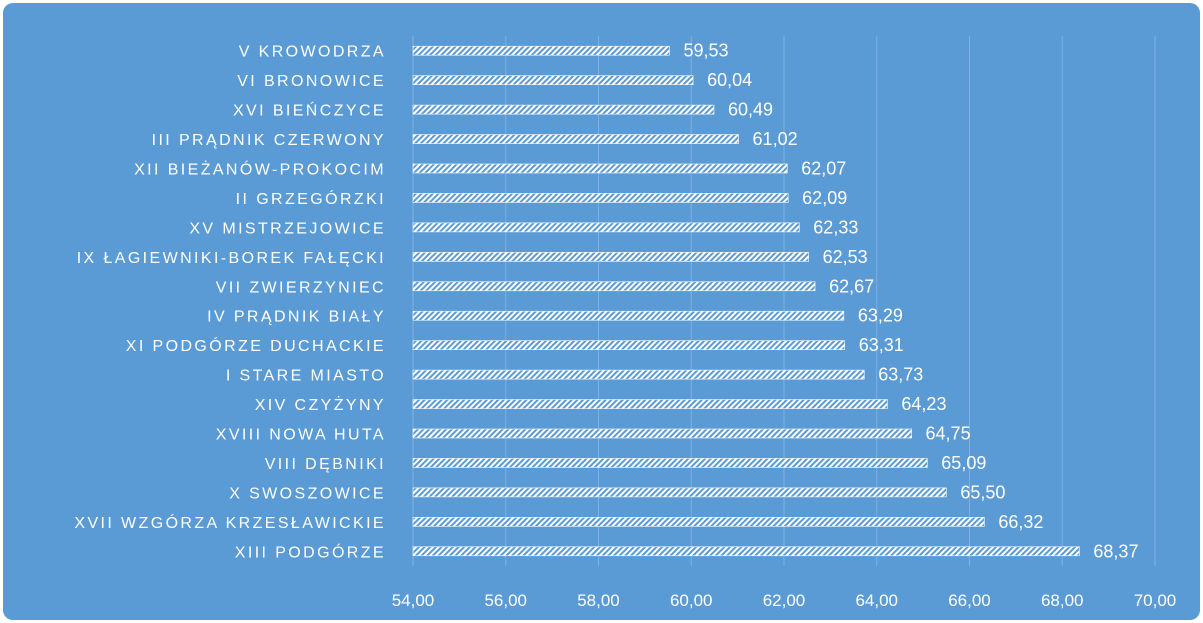  Describe the element at coordinates (306, 376) in the screenshot. I see `category-label: I STARE MIASTO` at that location.